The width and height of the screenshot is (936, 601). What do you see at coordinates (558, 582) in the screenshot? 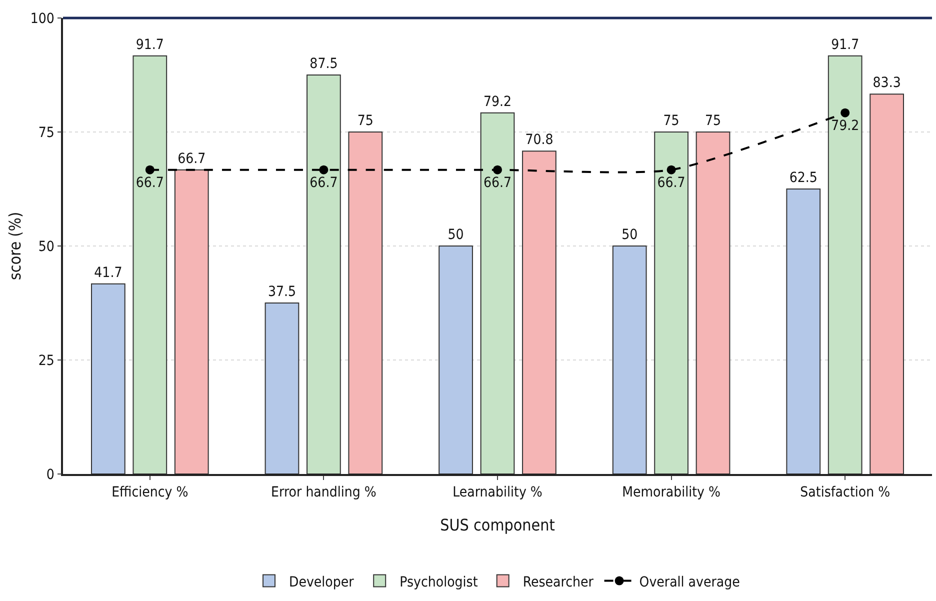
I see `legend-label: Researcher` at bounding box center [558, 582].